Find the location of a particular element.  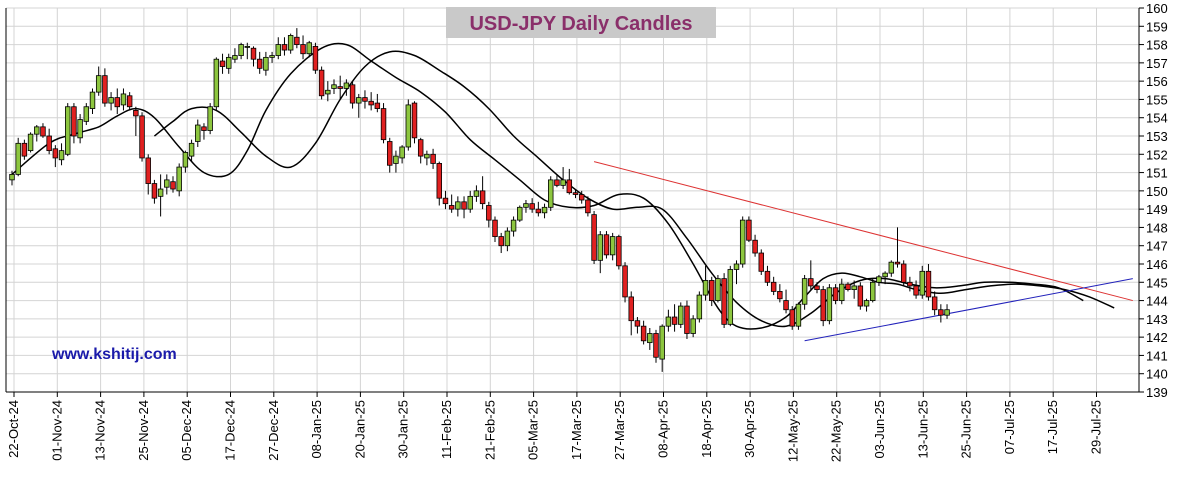

x-tick-label: 22-May-25 is located at coordinates (836, 431).